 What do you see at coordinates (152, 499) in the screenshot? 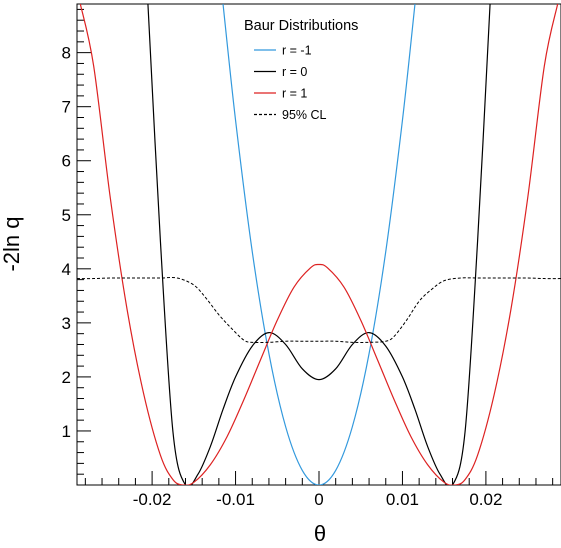
I see `x-tick-label: -0.02` at bounding box center [152, 499].